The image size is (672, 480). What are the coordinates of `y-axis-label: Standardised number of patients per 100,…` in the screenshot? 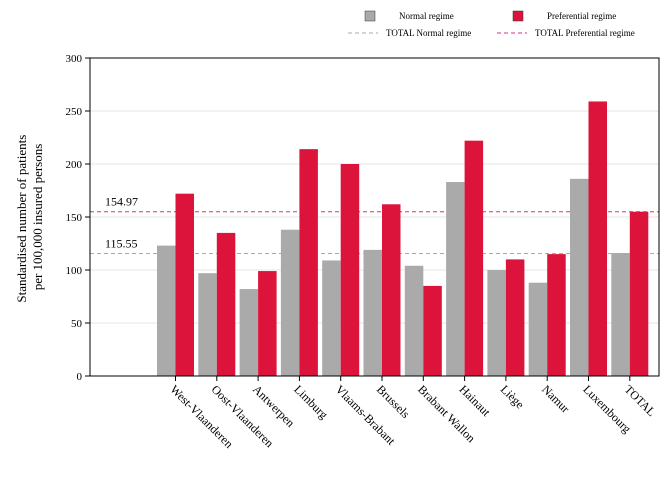 It's located at (29, 216).